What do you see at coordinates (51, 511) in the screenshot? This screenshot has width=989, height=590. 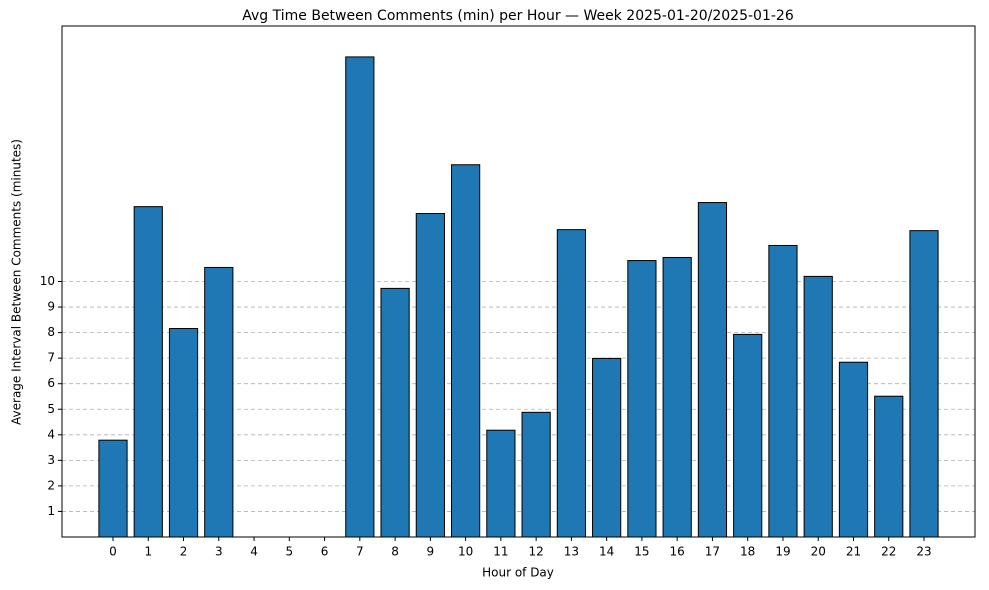 I see `y-tick-label: 1` at bounding box center [51, 511].